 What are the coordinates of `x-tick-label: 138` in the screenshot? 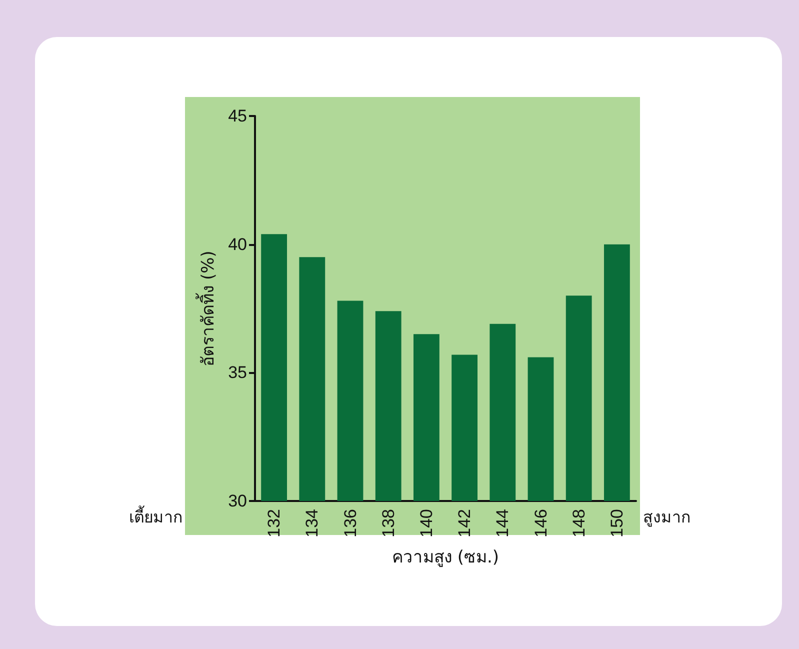 It's located at (388, 523).